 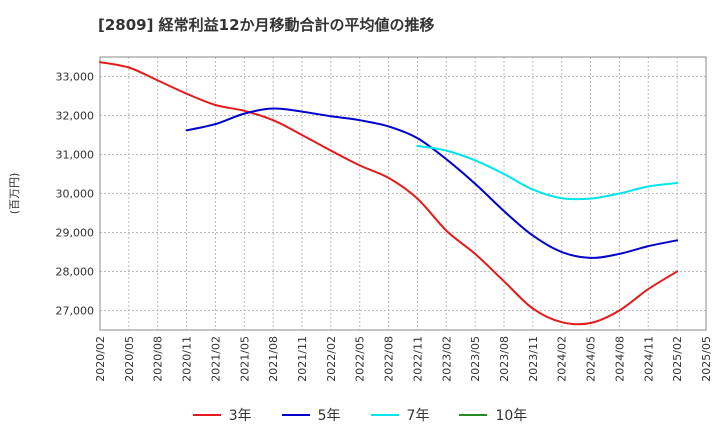 I want to click on x-tick-label: 2024/05, so click(x=591, y=359).